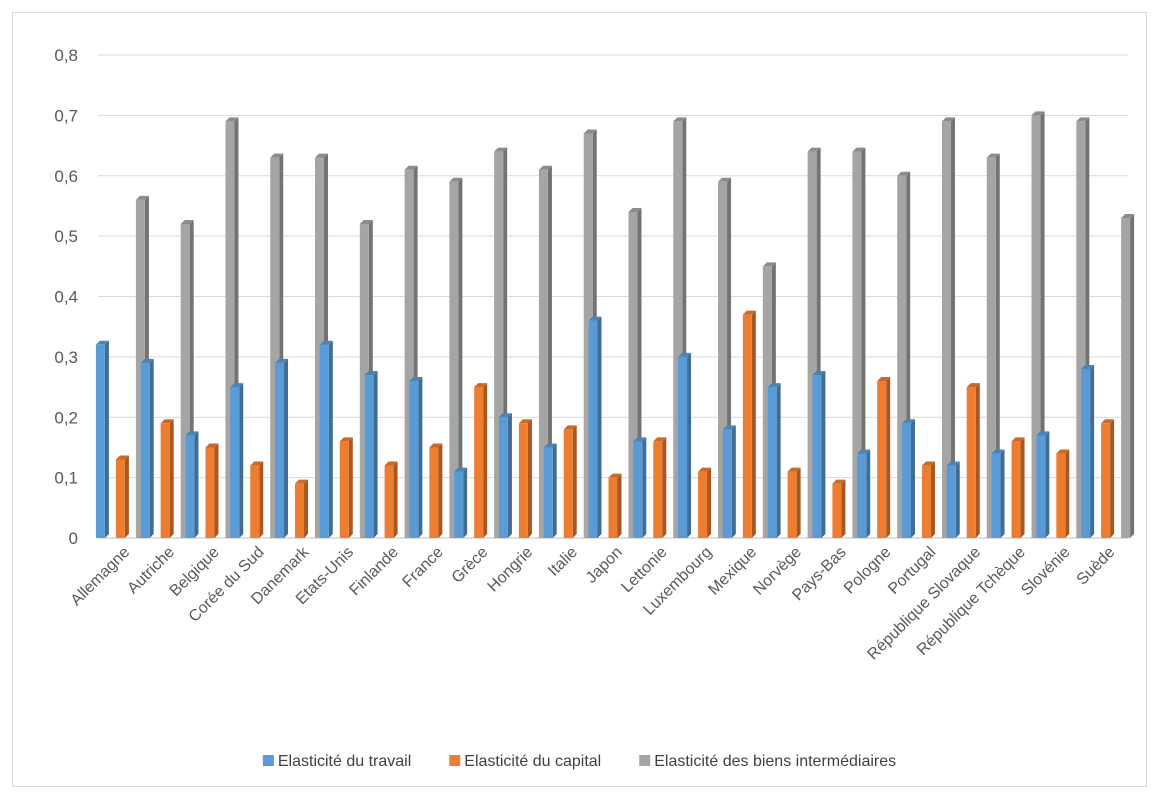  I want to click on legend-label: Elasticité du capital, so click(532, 761).